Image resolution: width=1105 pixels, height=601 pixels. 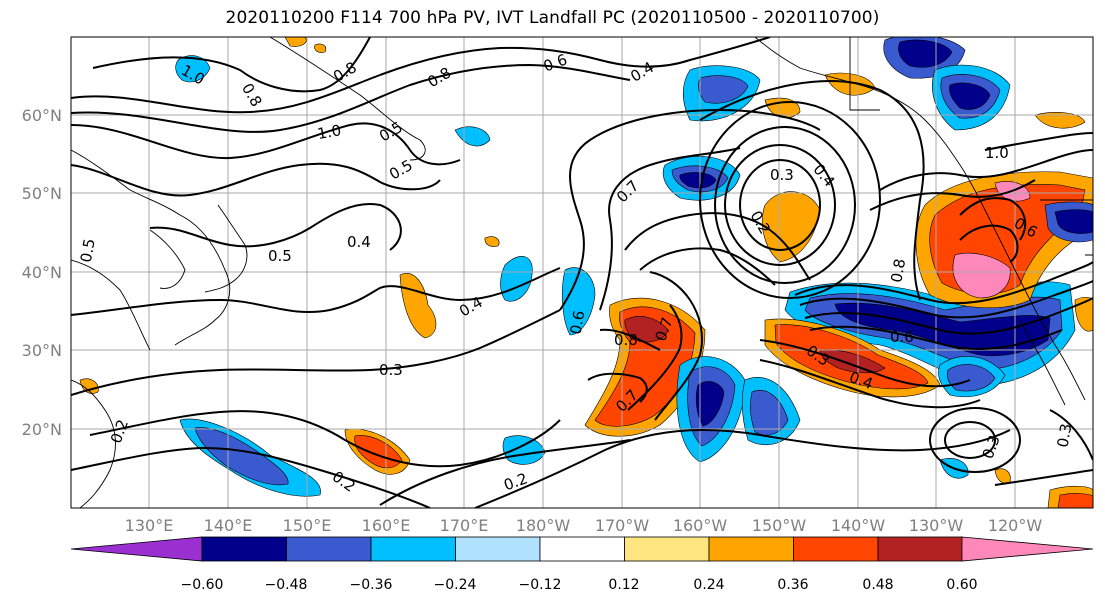 I want to click on colorbar-tick-label: −0.36, so click(x=371, y=585).